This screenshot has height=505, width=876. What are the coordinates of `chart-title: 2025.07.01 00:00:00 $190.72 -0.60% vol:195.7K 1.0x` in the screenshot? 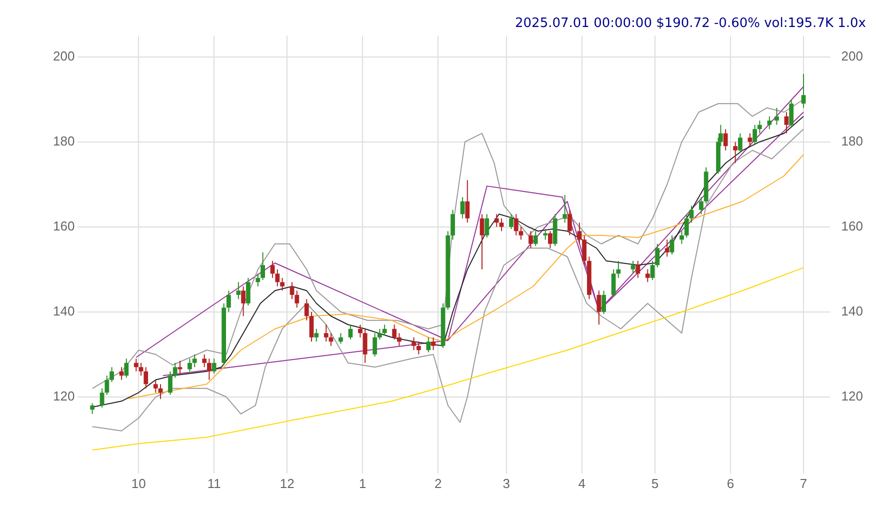 It's located at (690, 24).